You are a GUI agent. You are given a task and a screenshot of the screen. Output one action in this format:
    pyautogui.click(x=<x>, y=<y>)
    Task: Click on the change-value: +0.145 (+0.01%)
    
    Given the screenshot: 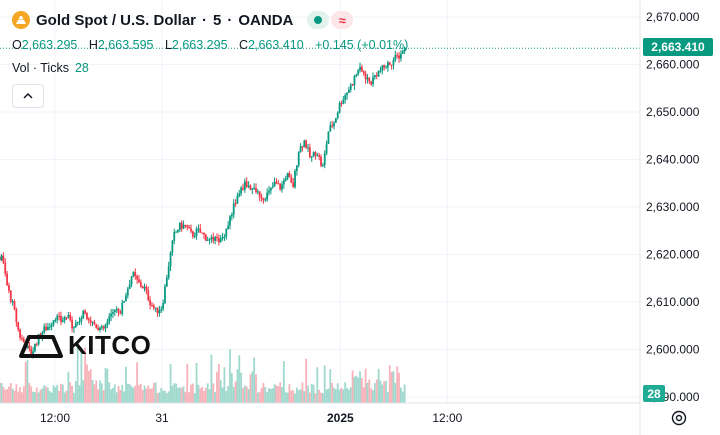 What is the action you would take?
    pyautogui.click(x=362, y=45)
    